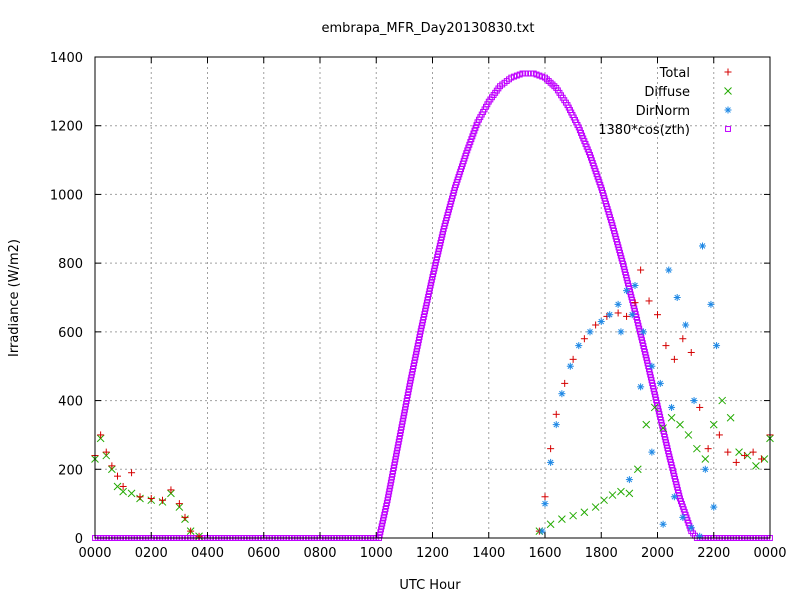 Image resolution: width=800 pixels, height=600 pixels. I want to click on x-tick-label: 2000, so click(657, 553).